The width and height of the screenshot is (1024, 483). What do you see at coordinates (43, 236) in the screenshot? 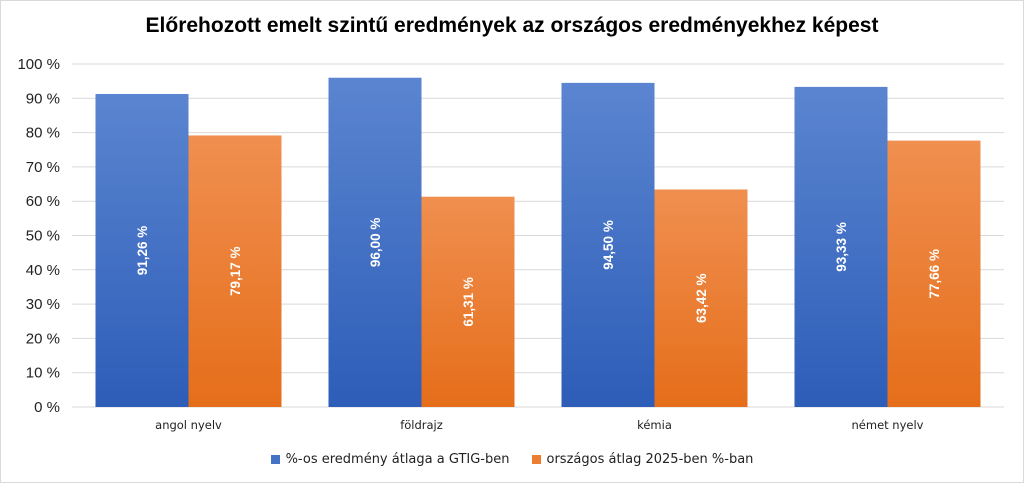
I see `y-tick-label: 50 %` at bounding box center [43, 236].